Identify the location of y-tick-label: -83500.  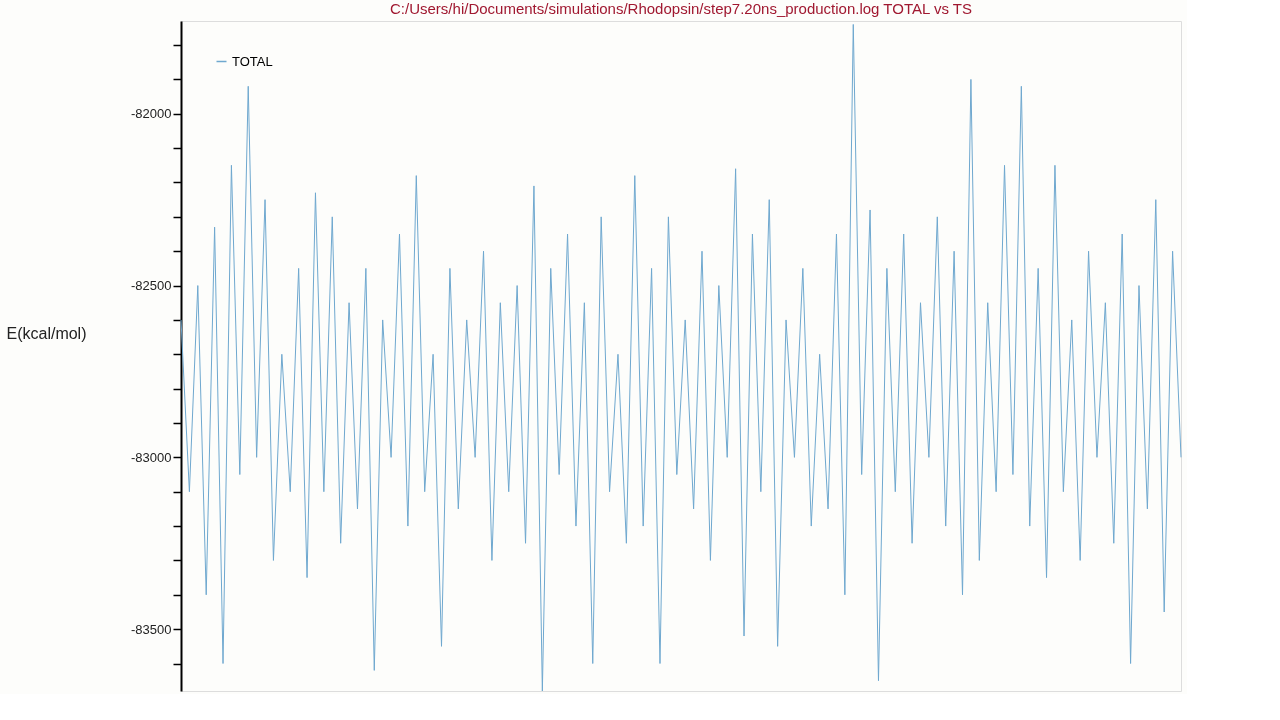
(151, 629).